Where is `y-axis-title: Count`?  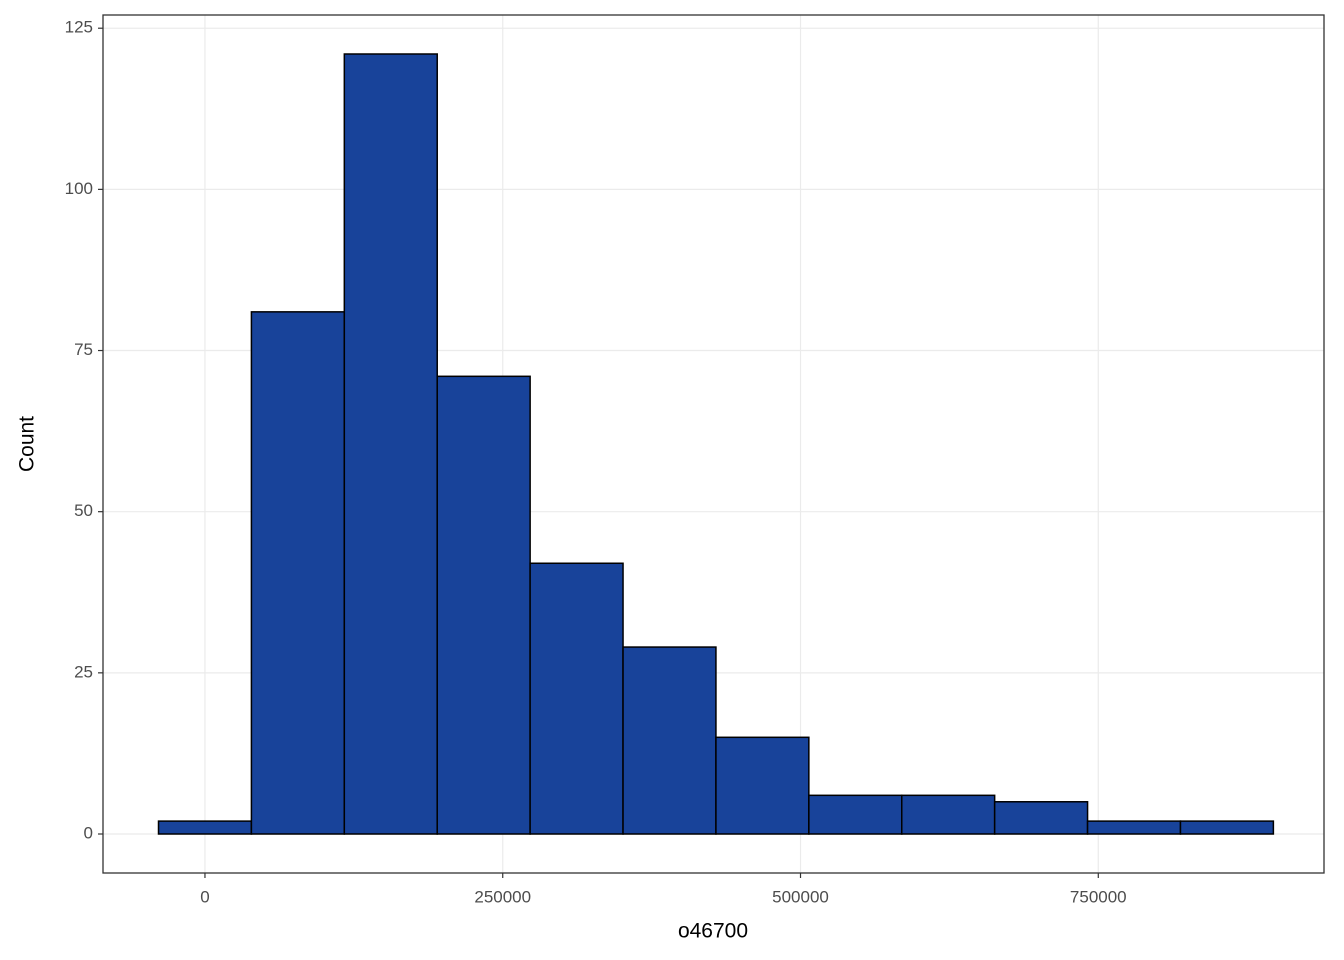
y-axis-title: Count is located at coordinates (27, 444).